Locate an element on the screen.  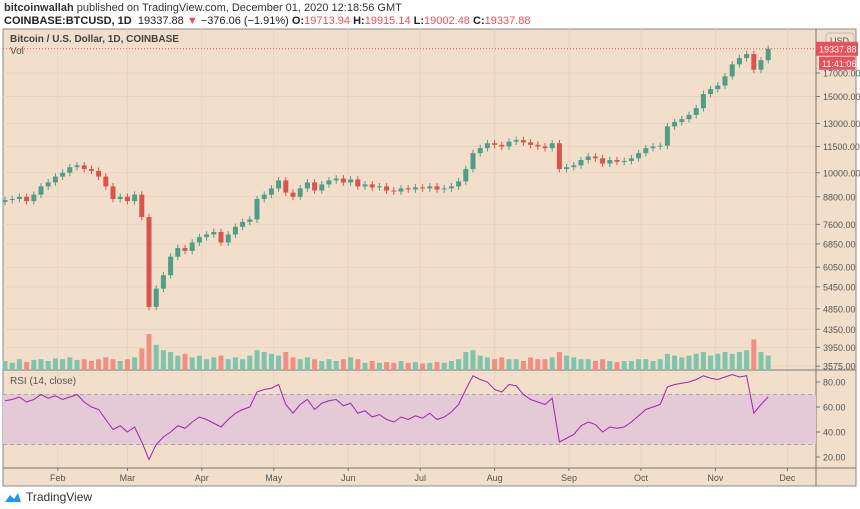
time-tick-label: Jun is located at coordinates (348, 478).